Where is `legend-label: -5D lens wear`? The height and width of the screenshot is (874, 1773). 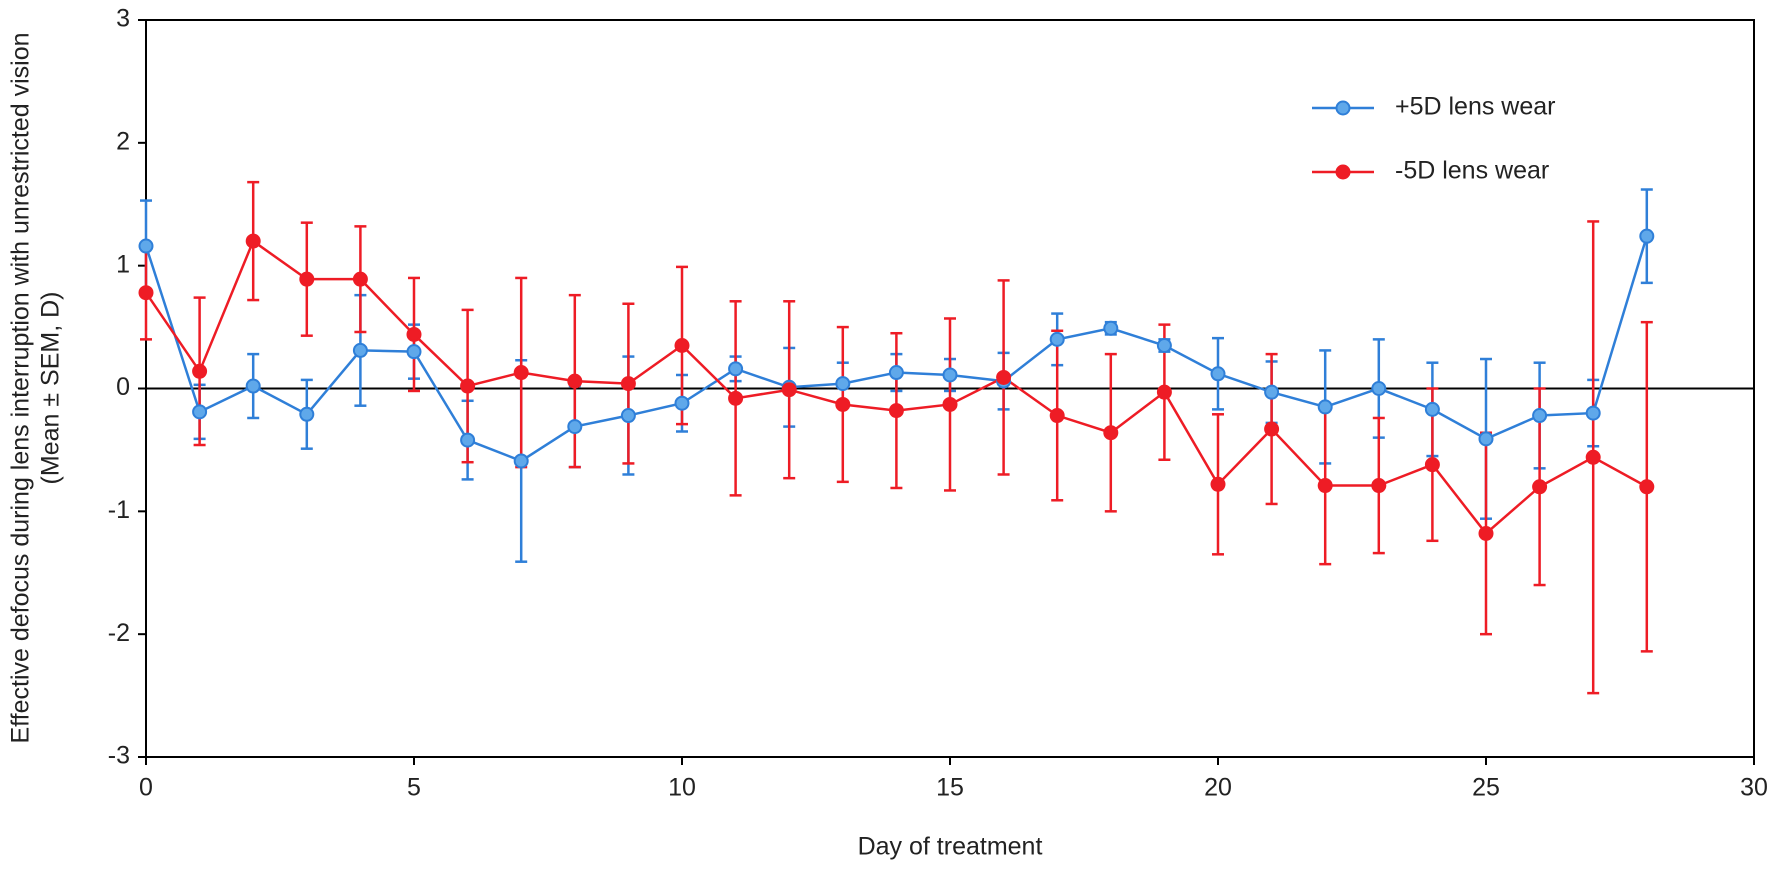 legend-label: -5D lens wear is located at coordinates (1472, 171).